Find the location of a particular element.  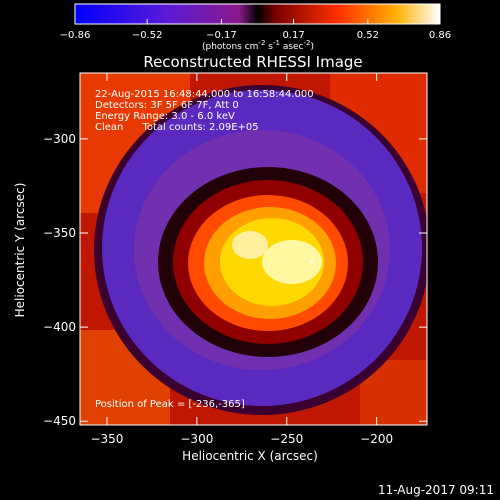

chart-title: Reconstructed RHESSI Image is located at coordinates (252, 62).